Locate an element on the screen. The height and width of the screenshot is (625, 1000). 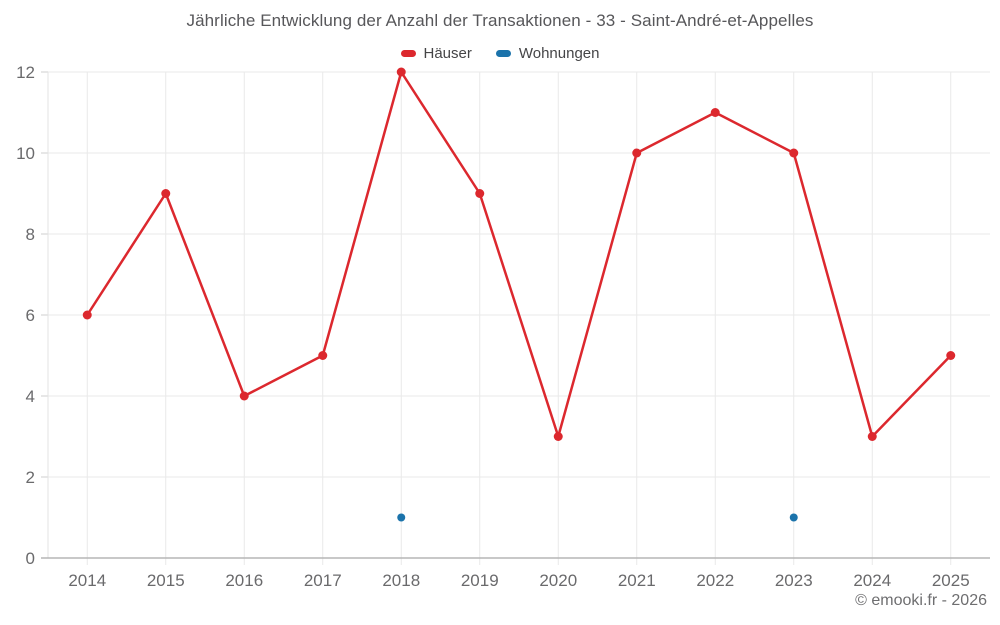
y-axis-label: 4 is located at coordinates (30, 396).